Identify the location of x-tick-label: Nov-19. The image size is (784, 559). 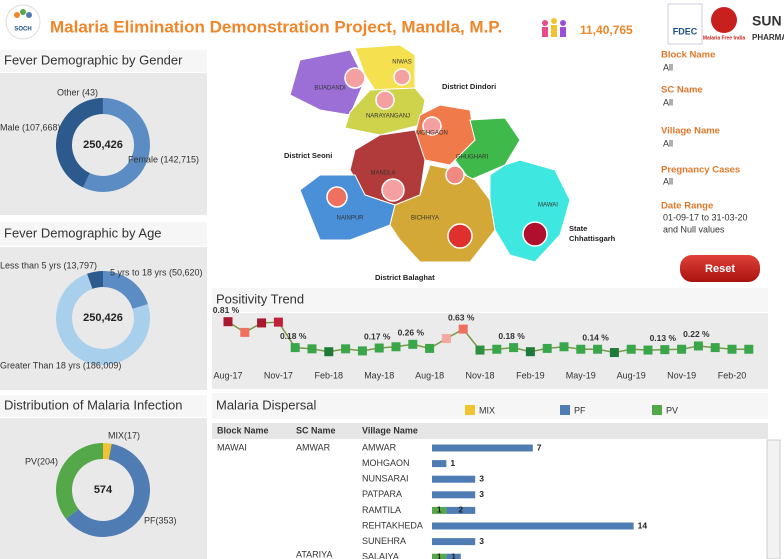
(681, 375).